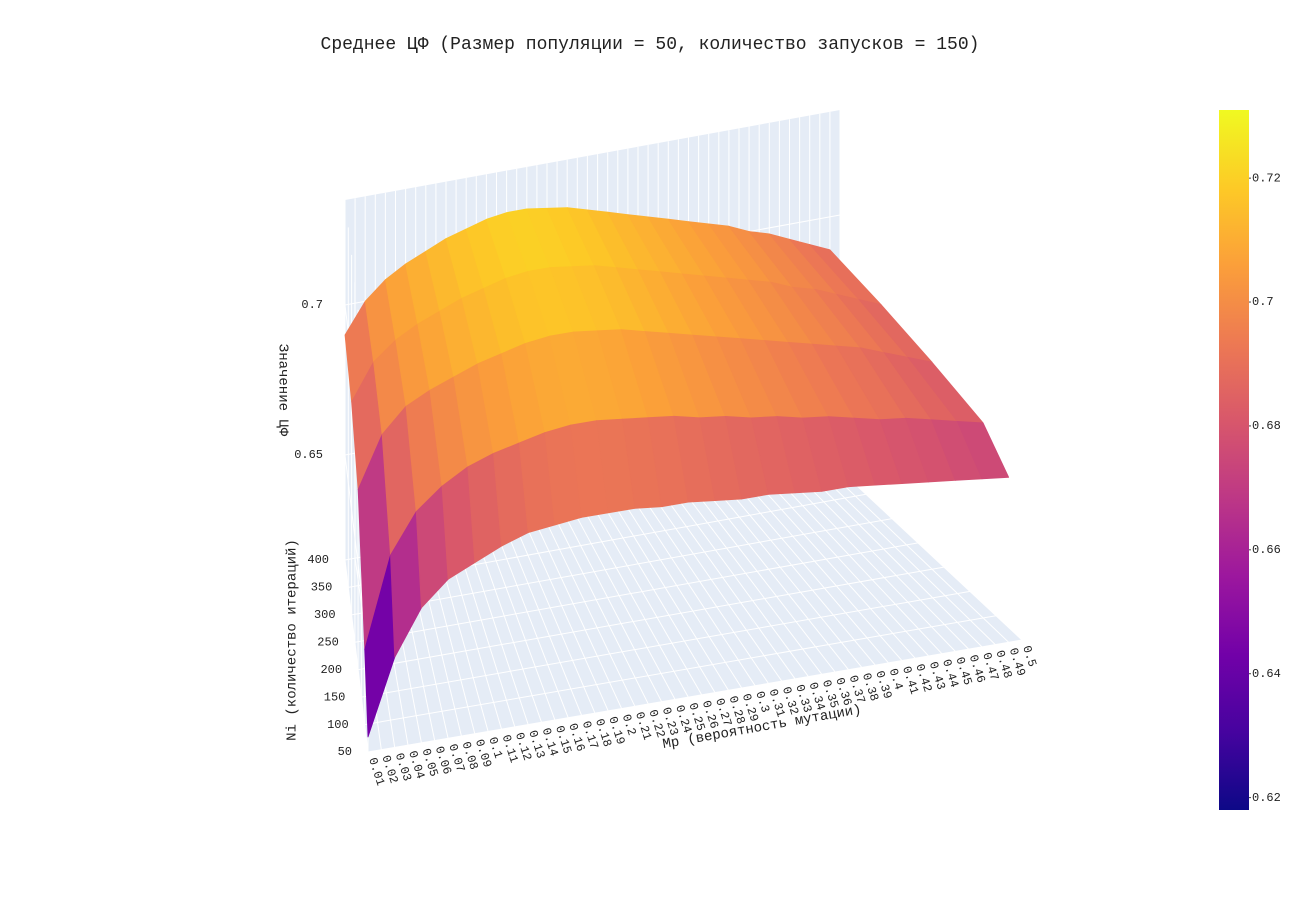 Image resolution: width=1300 pixels, height=900 pixels. Describe the element at coordinates (335, 697) in the screenshot. I see `y-tick-label: 150` at that location.